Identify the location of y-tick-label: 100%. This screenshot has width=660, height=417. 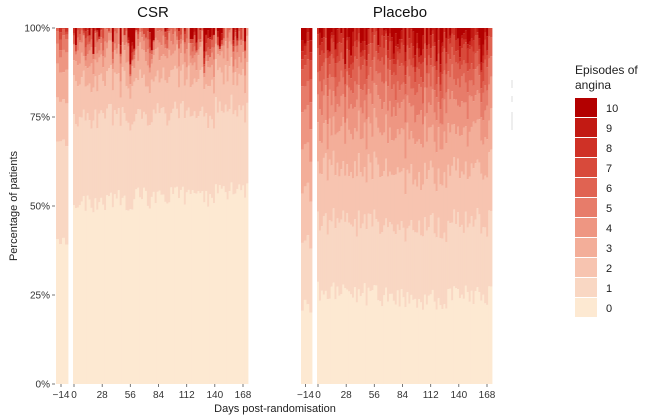
(37, 29).